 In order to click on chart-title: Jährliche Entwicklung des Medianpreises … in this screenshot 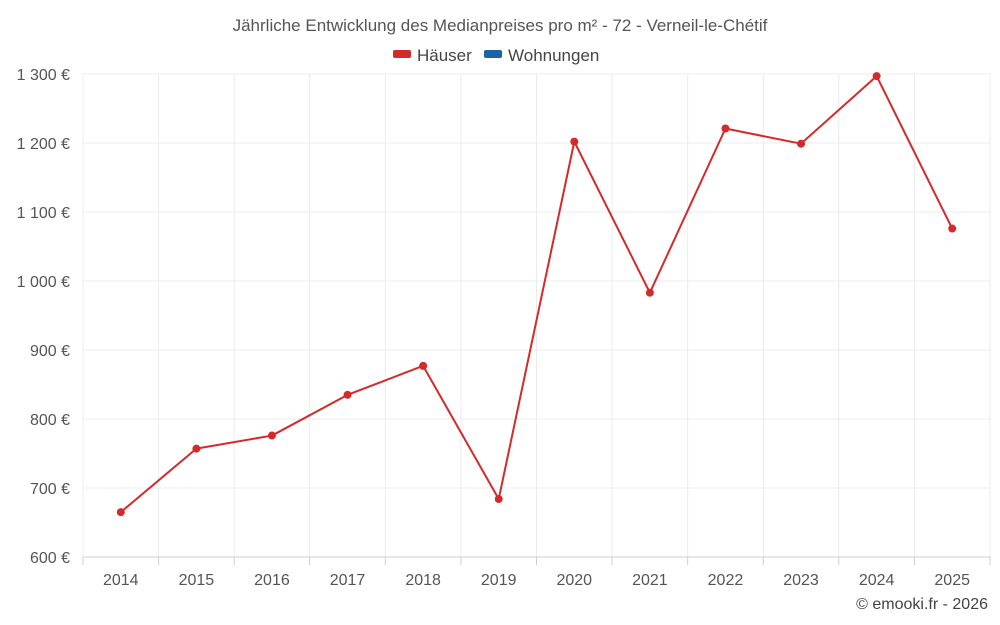, I will do `click(500, 25)`.